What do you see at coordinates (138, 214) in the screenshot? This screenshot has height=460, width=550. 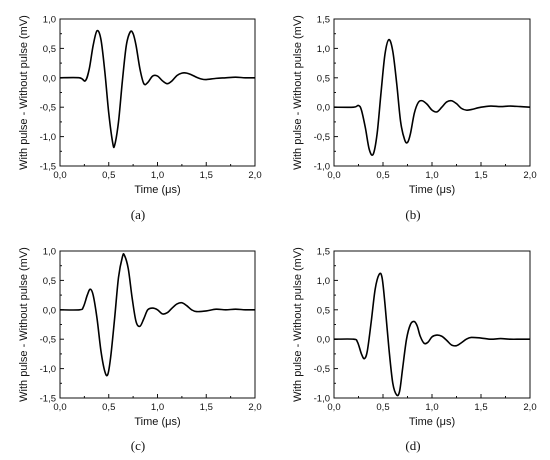 I see `panel-caption: (a)` at bounding box center [138, 214].